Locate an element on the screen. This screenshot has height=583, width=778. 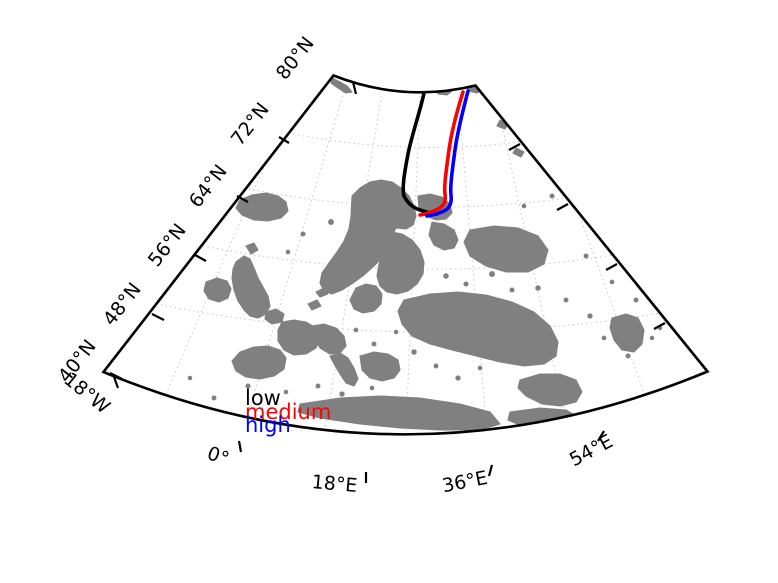
land-eastern-europe is located at coordinates (478, 329).